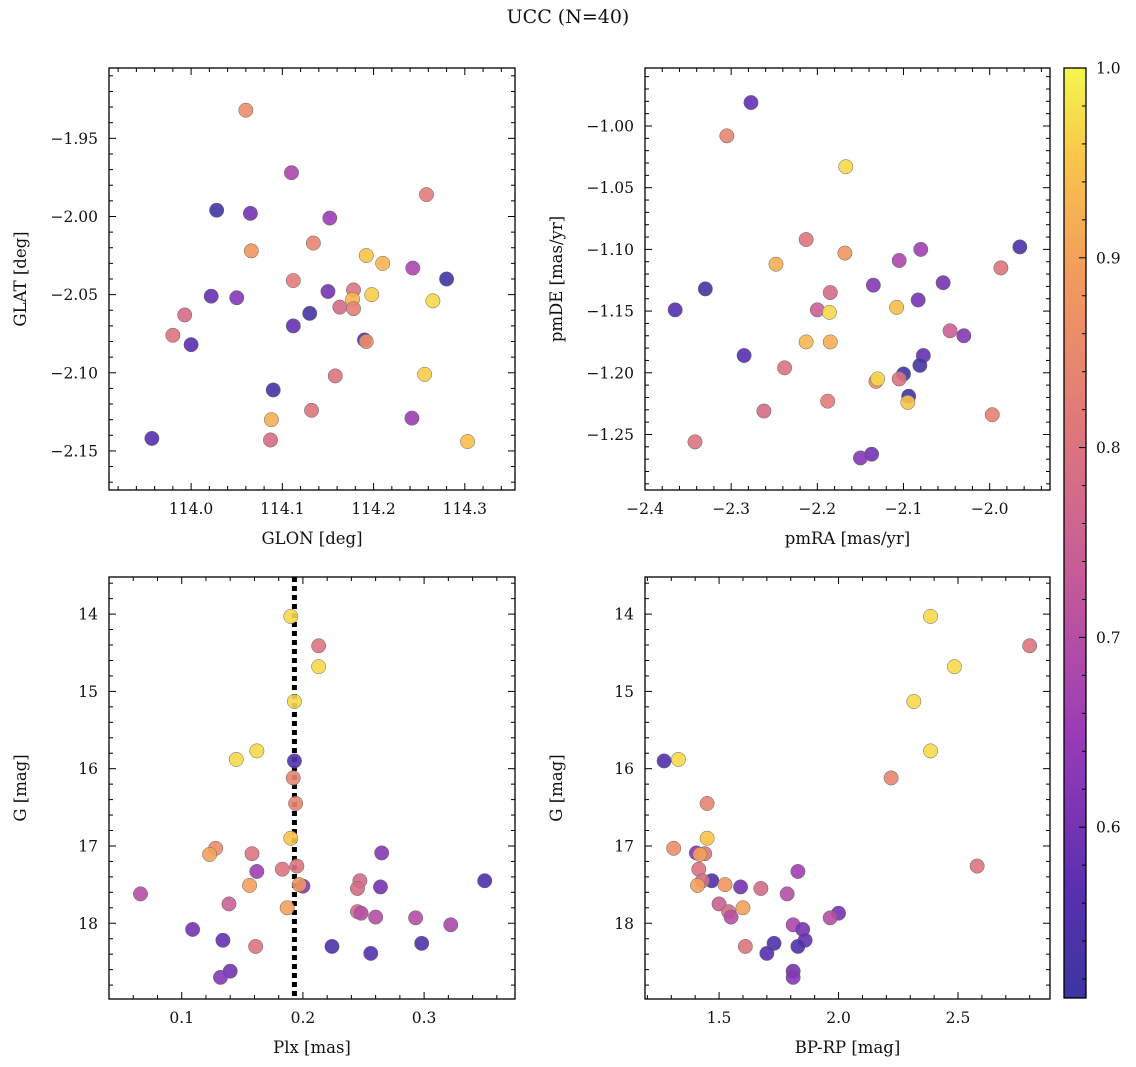 This screenshot has height=1067, width=1136. What do you see at coordinates (848, 1047) in the screenshot?
I see `x-axis-label: BP-RP [mag]` at bounding box center [848, 1047].